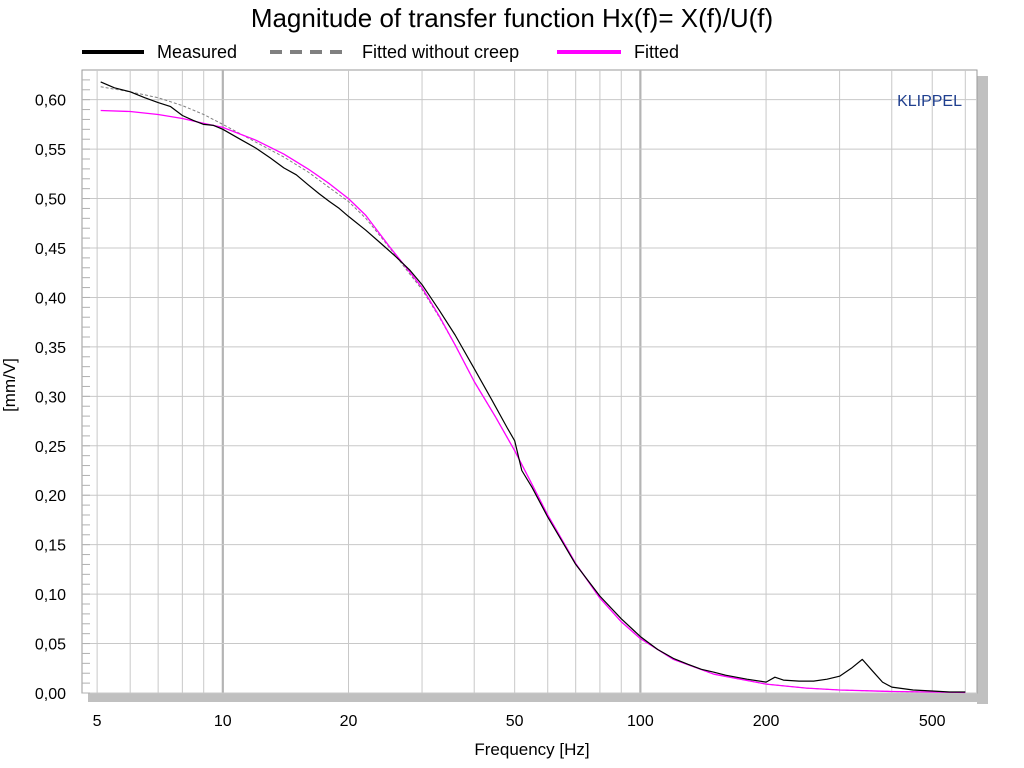  What do you see at coordinates (538, 697) in the screenshot?
I see `plot-shadow-bottom` at bounding box center [538, 697].